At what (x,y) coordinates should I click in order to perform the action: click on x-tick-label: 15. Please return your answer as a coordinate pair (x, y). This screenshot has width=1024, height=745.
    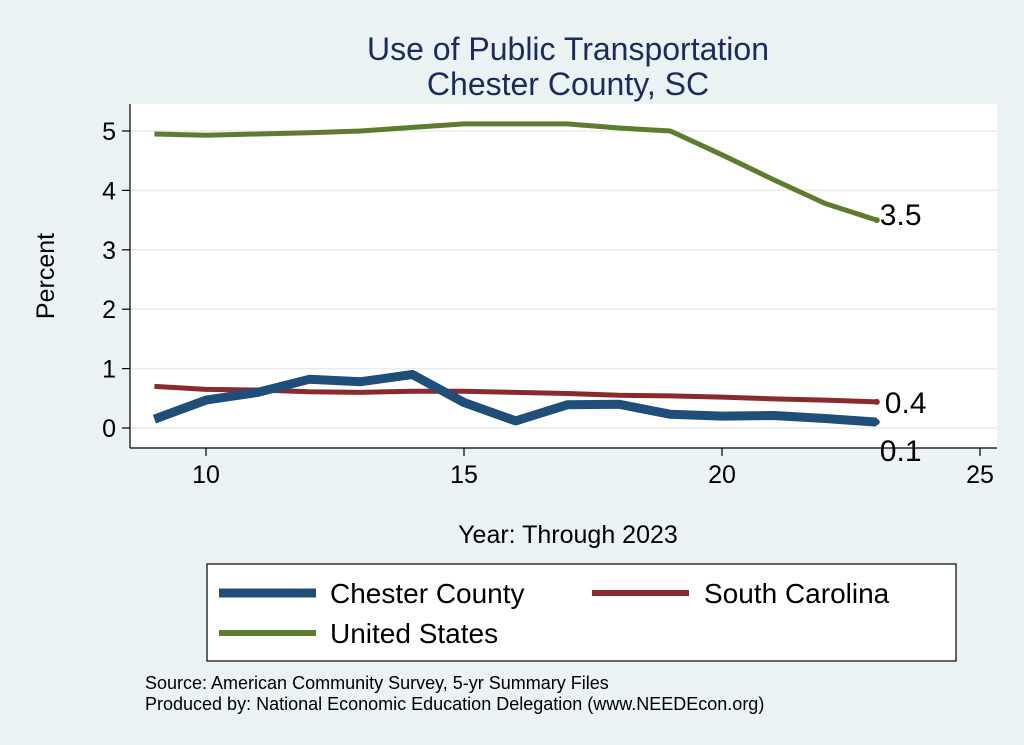
    Looking at the image, I should click on (464, 475).